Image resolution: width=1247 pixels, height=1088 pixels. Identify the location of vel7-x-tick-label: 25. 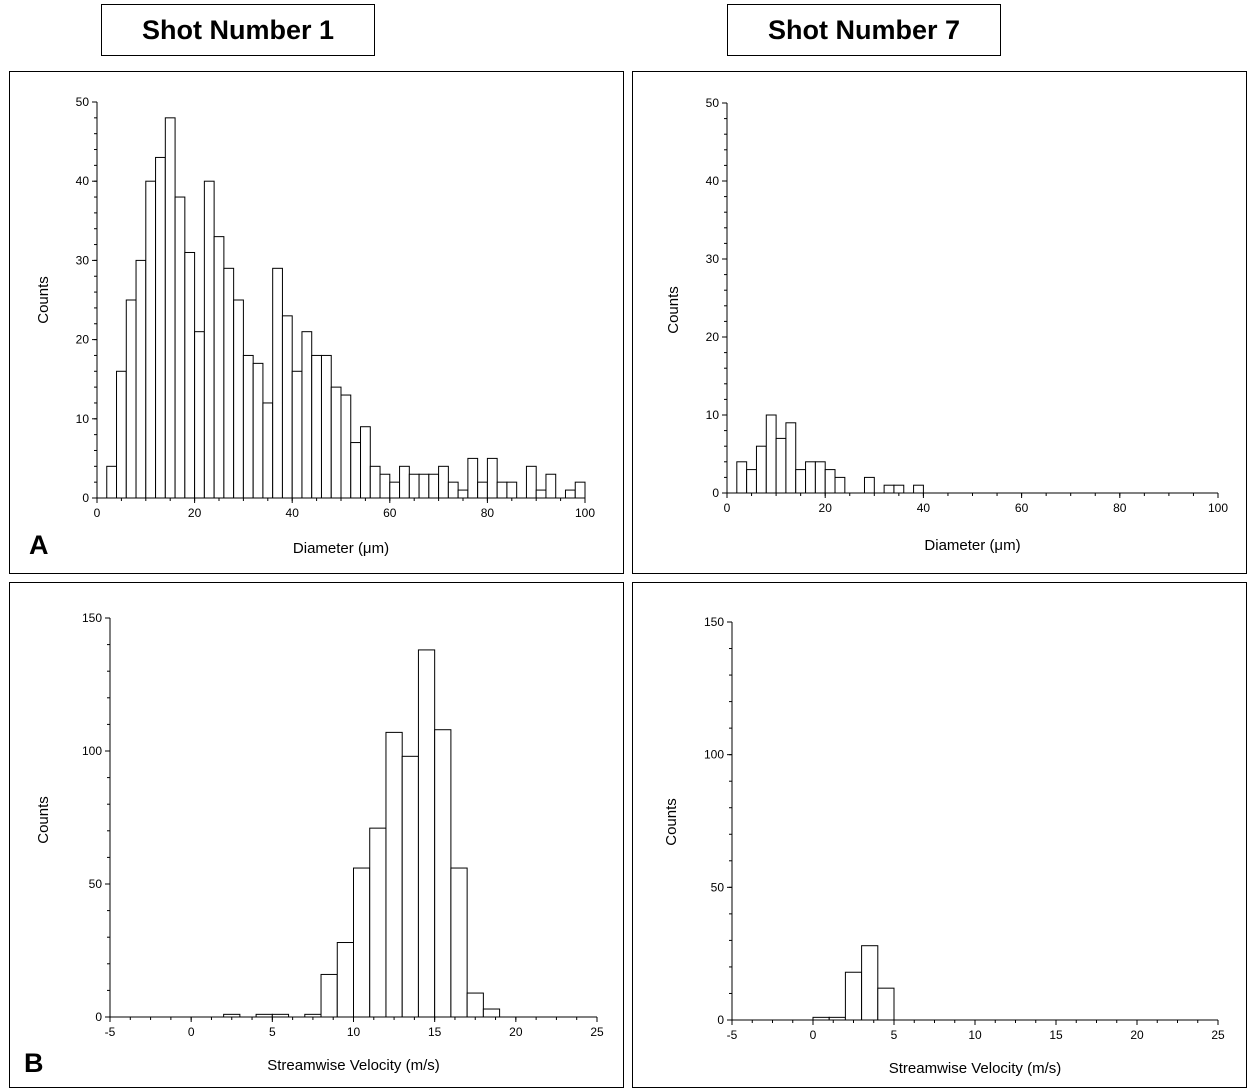
(1218, 1035).